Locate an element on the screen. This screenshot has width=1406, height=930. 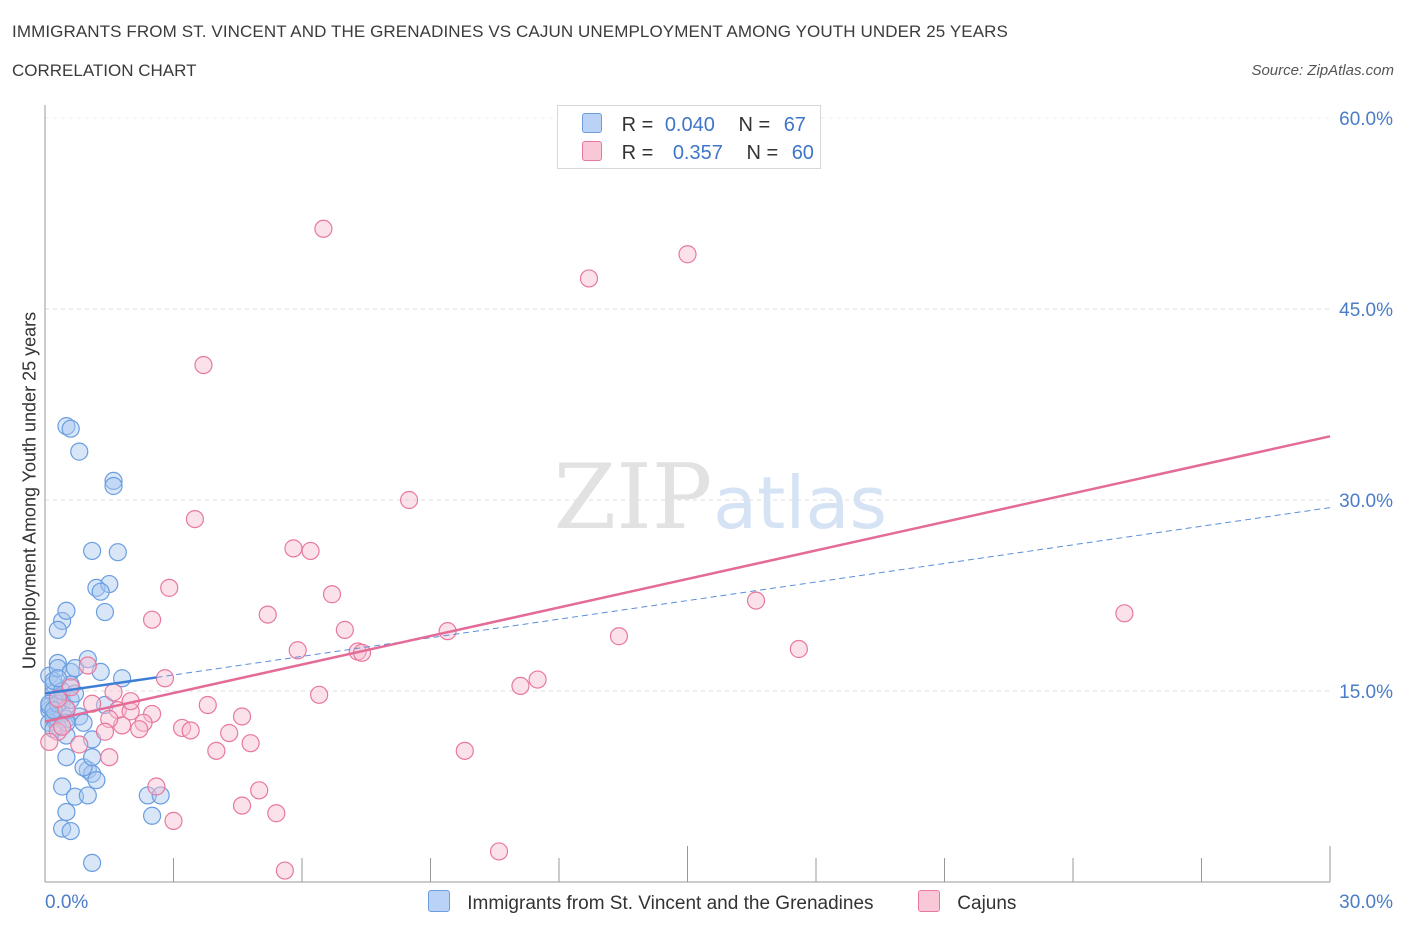
series-immigrants-points is located at coordinates (105, 645).